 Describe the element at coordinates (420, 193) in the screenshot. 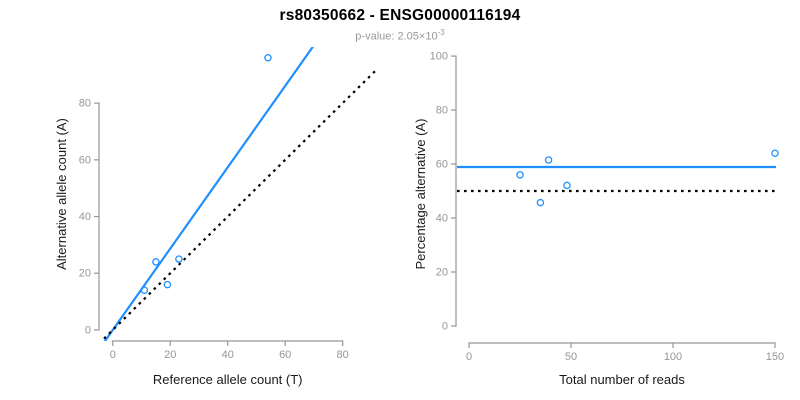

I see `y-axis-title: Percentage alternative (A)` at that location.